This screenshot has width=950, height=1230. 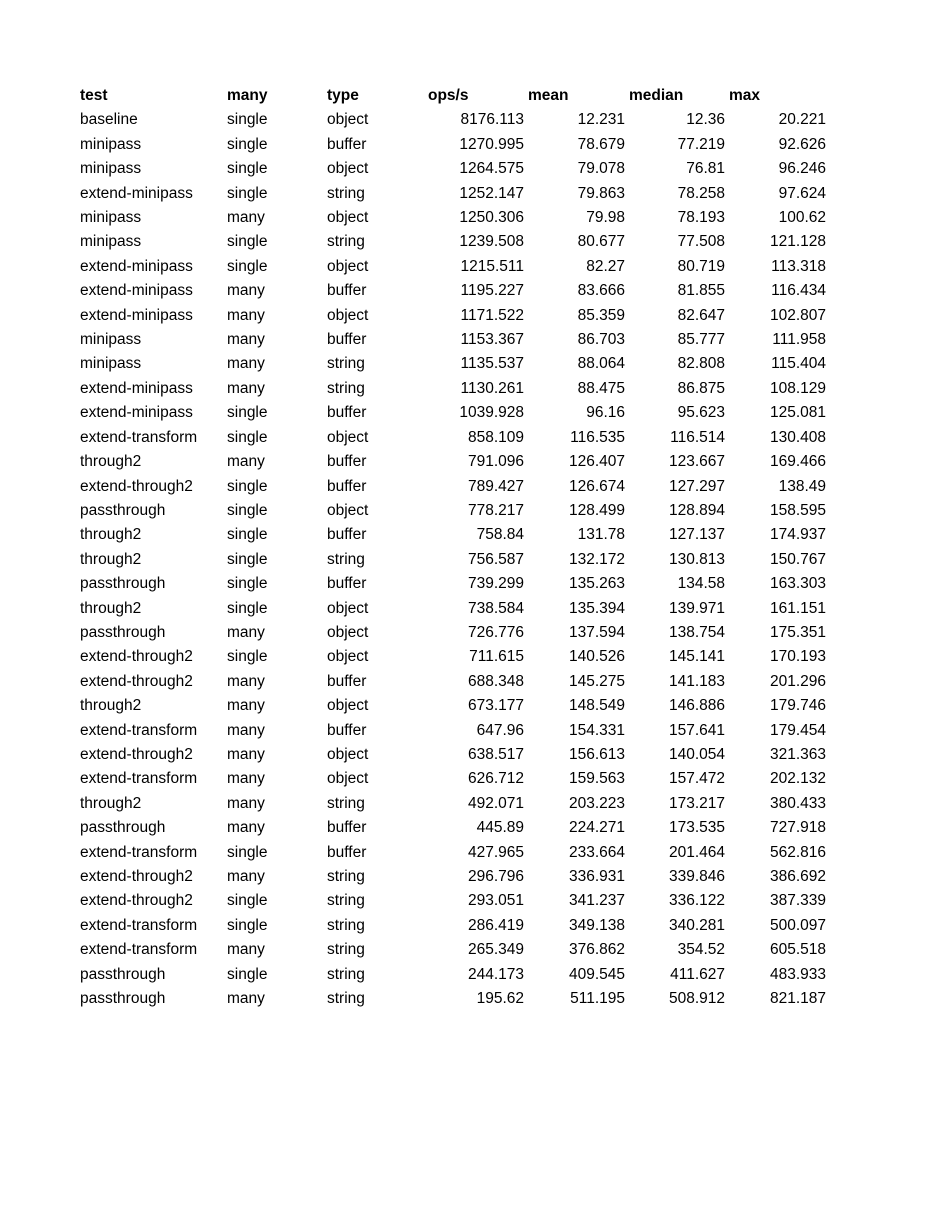 What do you see at coordinates (109, 120) in the screenshot?
I see `cell-test: baseline` at bounding box center [109, 120].